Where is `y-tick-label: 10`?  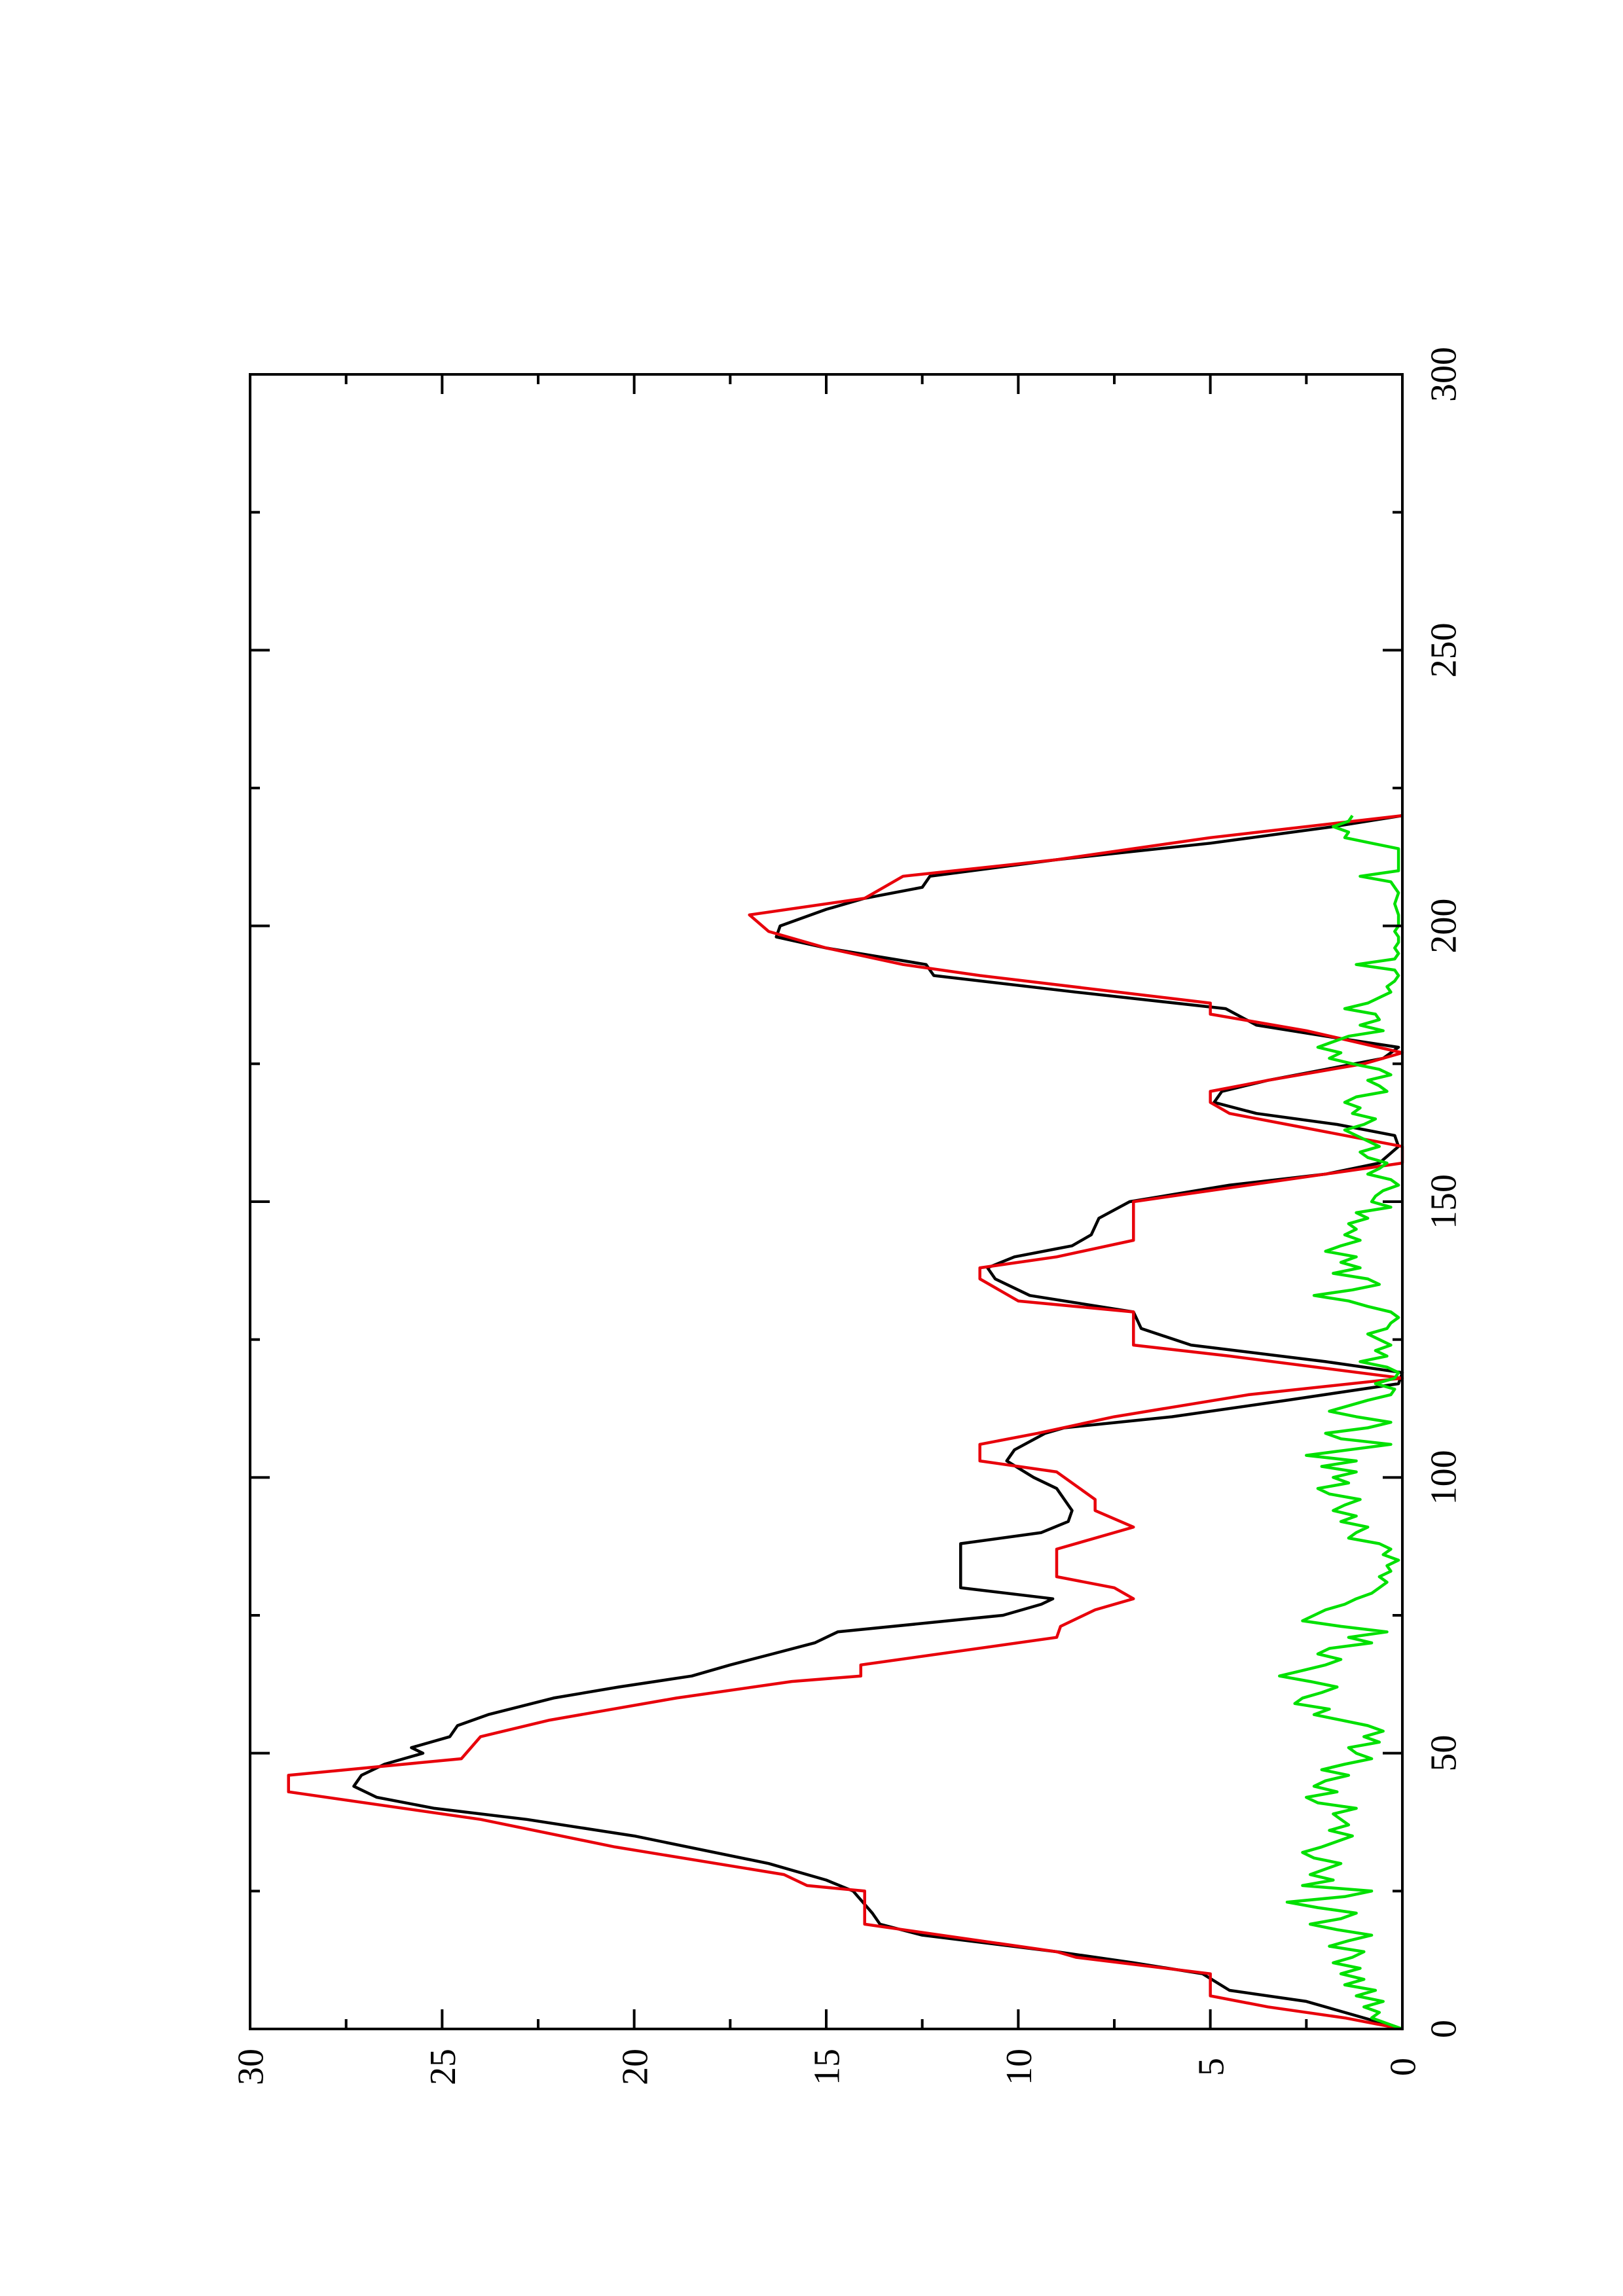 y-tick-label: 10 is located at coordinates (1019, 2067).